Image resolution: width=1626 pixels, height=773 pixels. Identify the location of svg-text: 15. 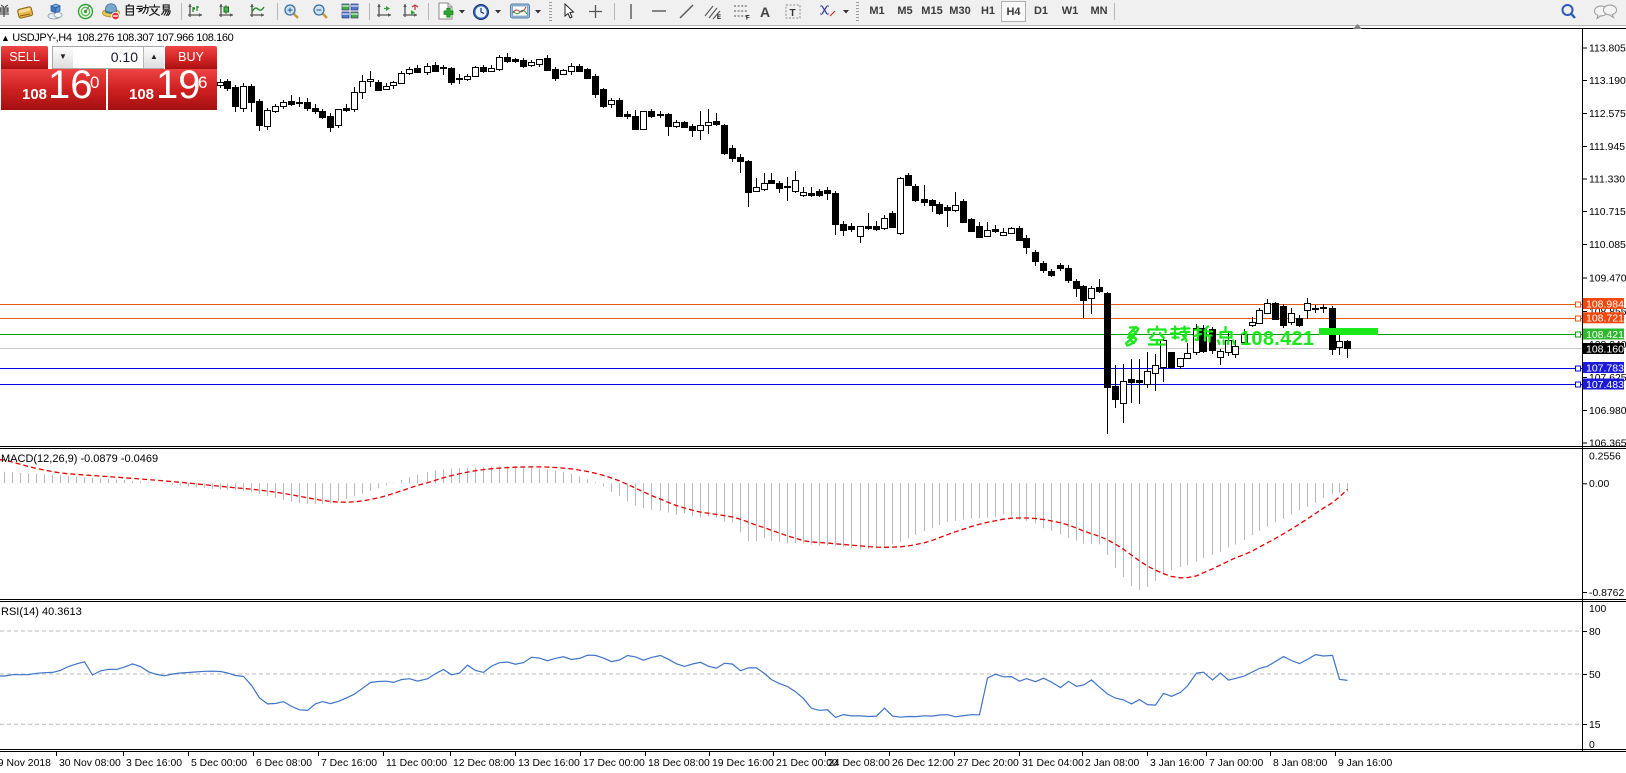
(1595, 725).